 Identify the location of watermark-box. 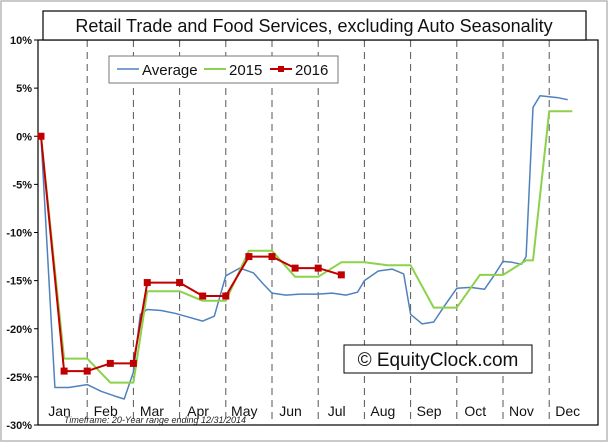
(438, 359).